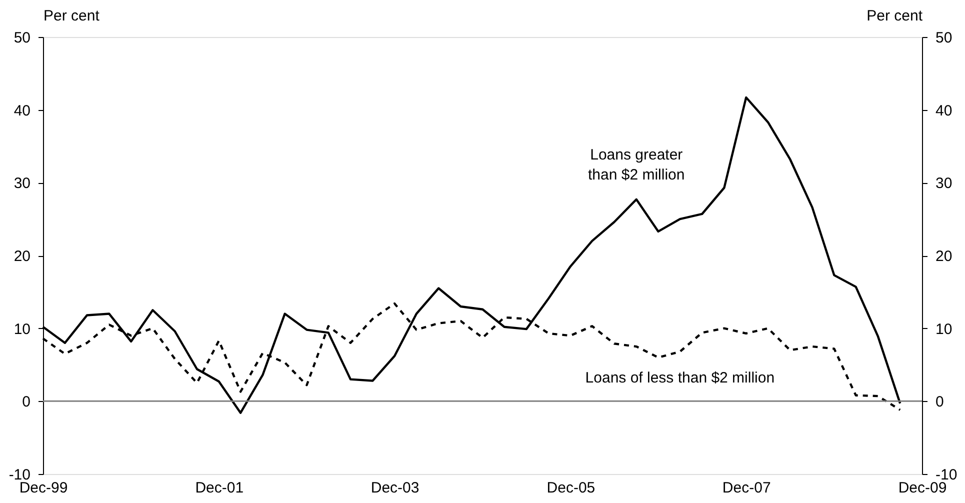  What do you see at coordinates (571, 488) in the screenshot?
I see `x-tick-label: Dec-05` at bounding box center [571, 488].